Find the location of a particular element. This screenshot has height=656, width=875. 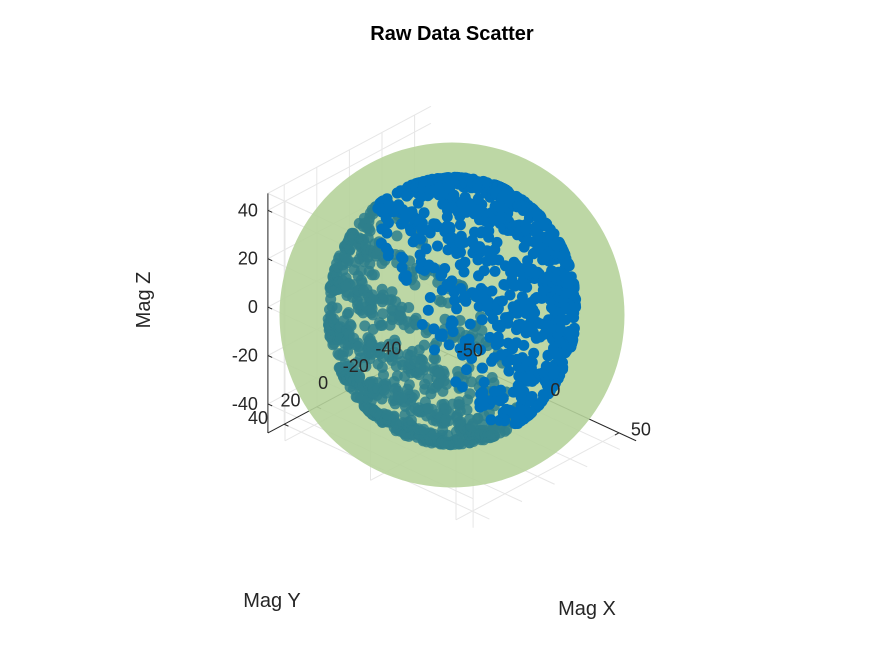

y-tick-label: -20 is located at coordinates (356, 366).